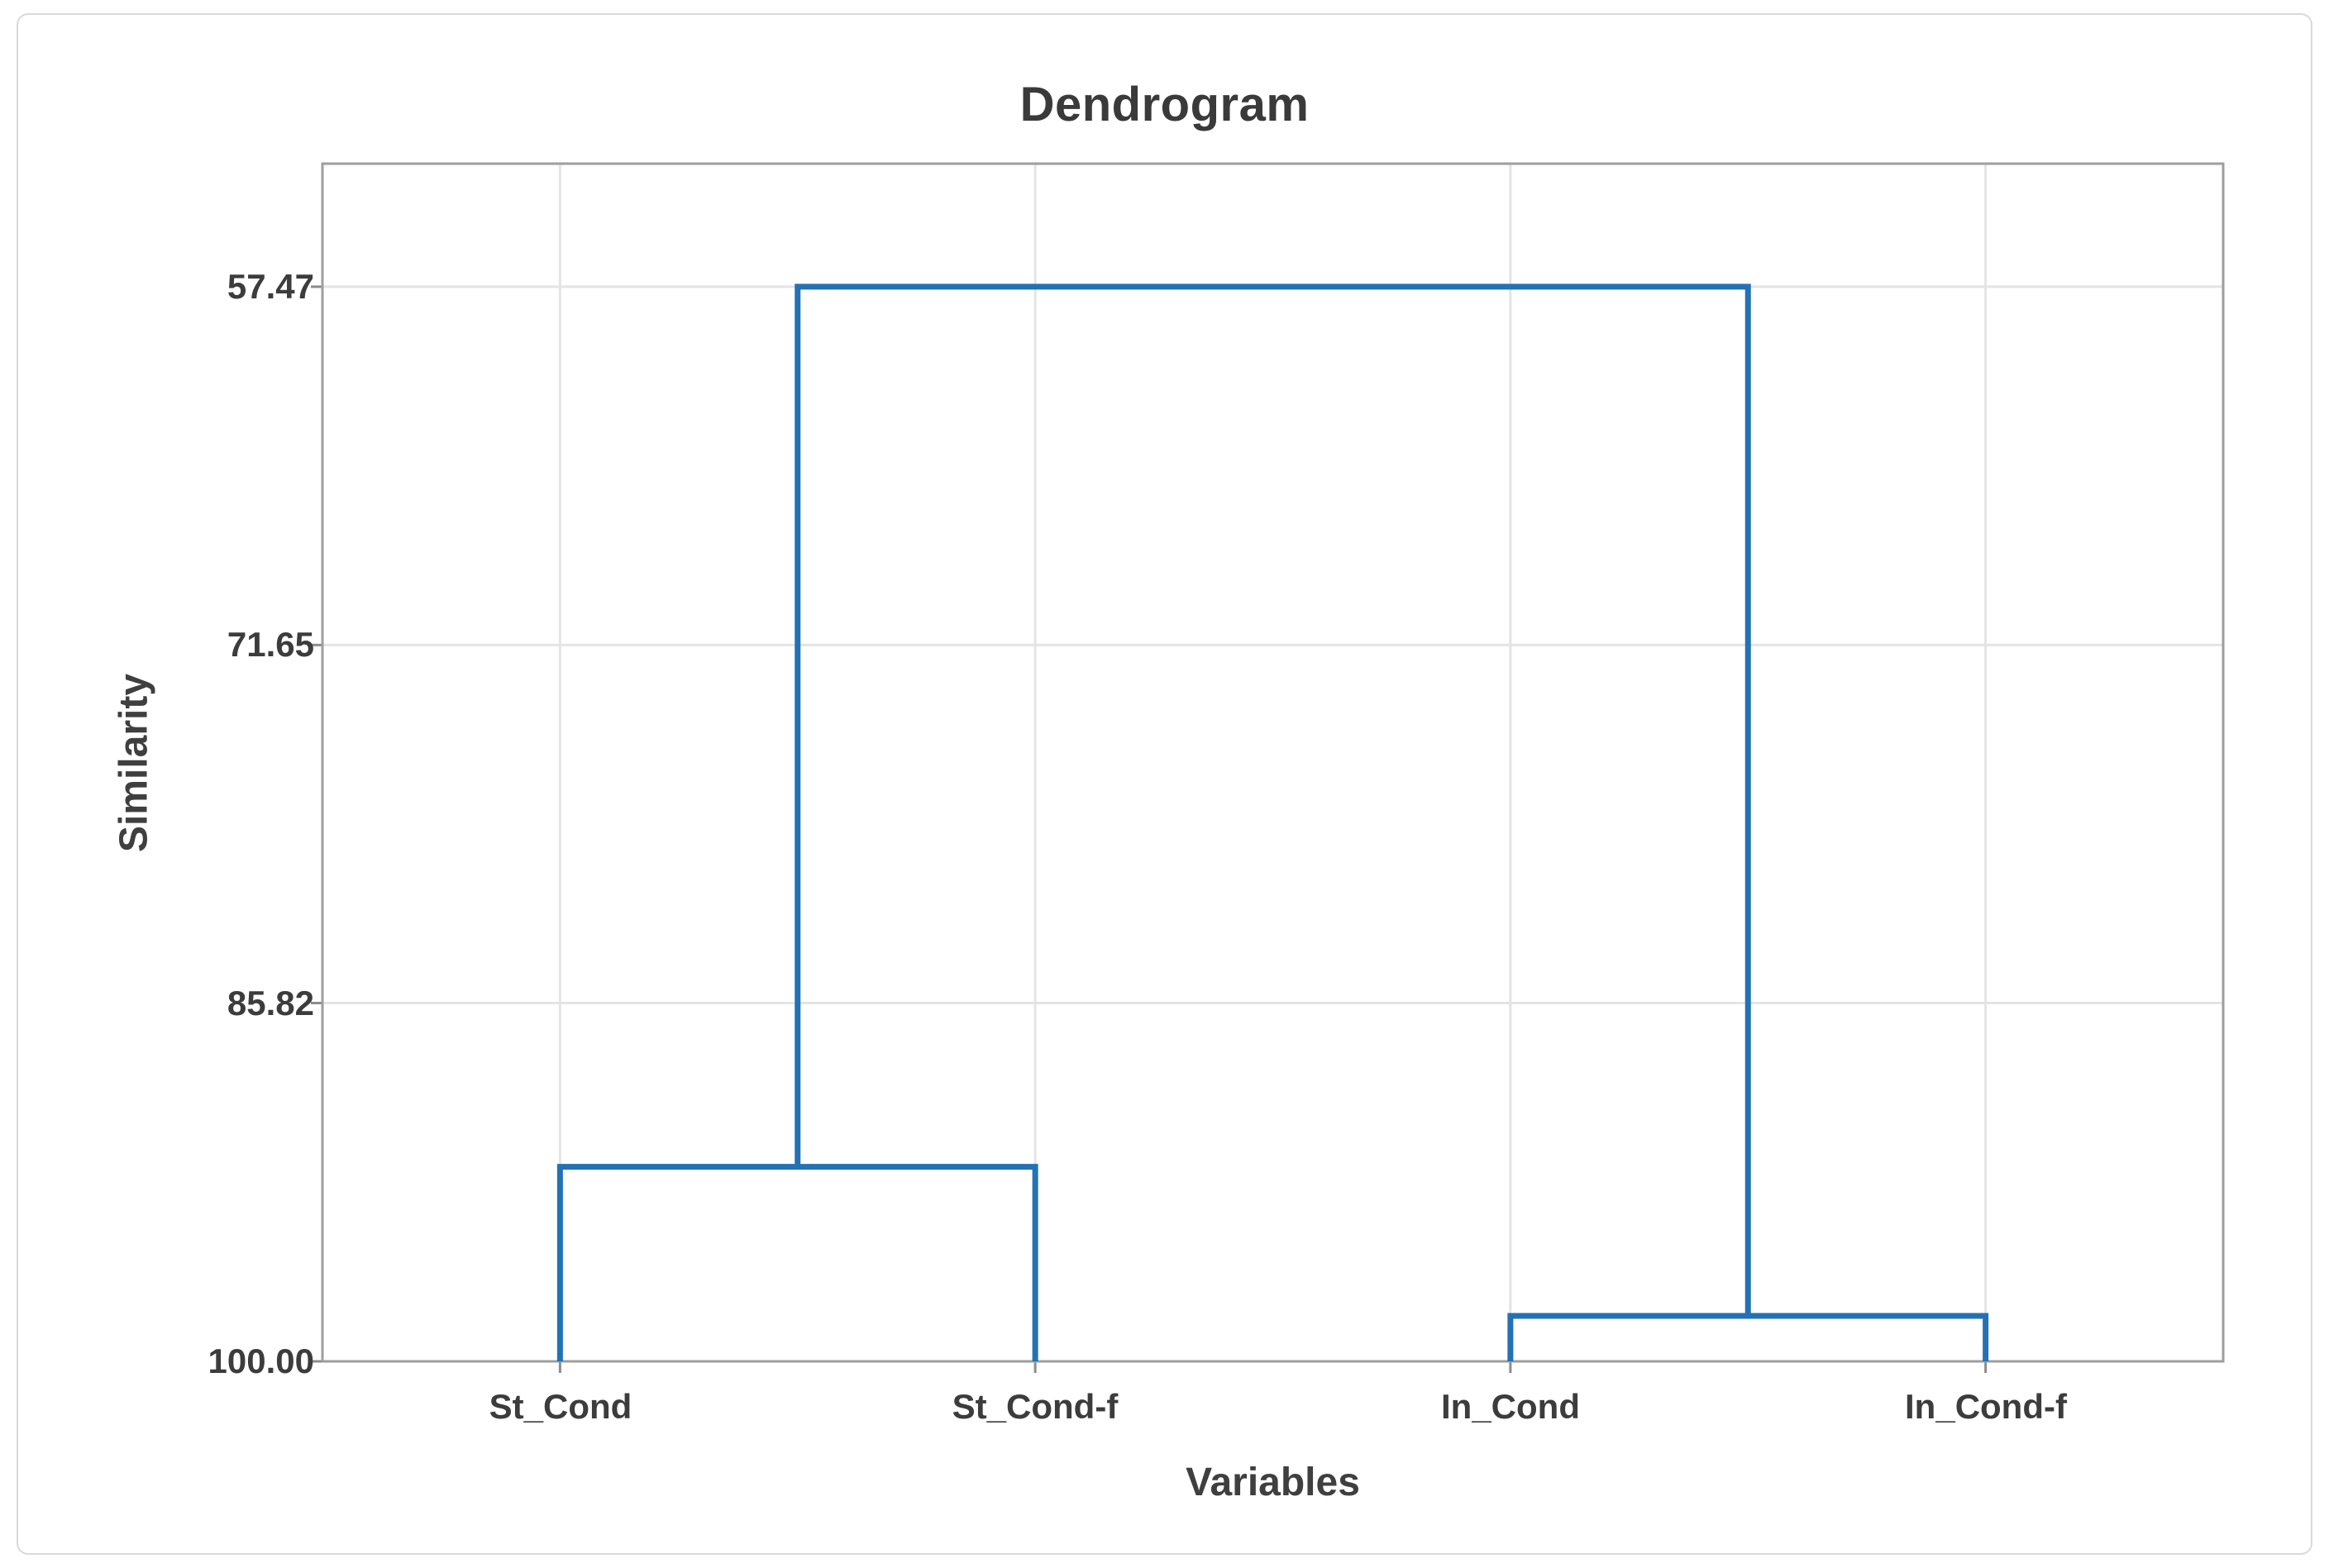 The image size is (2329, 1568). I want to click on x-category-label: St_Cond-f, so click(1036, 1406).